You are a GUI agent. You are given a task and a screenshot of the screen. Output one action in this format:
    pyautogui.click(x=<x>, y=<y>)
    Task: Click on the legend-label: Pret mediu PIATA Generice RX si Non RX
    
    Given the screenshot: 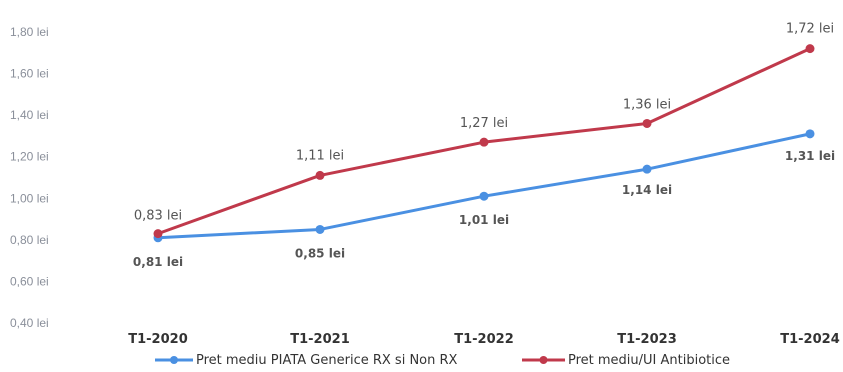 What is the action you would take?
    pyautogui.click(x=327, y=360)
    